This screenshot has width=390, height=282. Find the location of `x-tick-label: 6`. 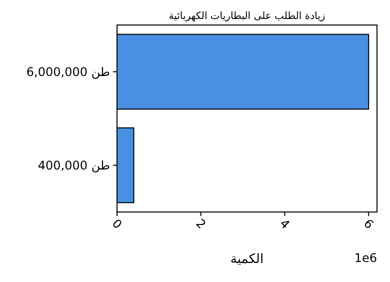

x-tick-label: 6 is located at coordinates (368, 224).